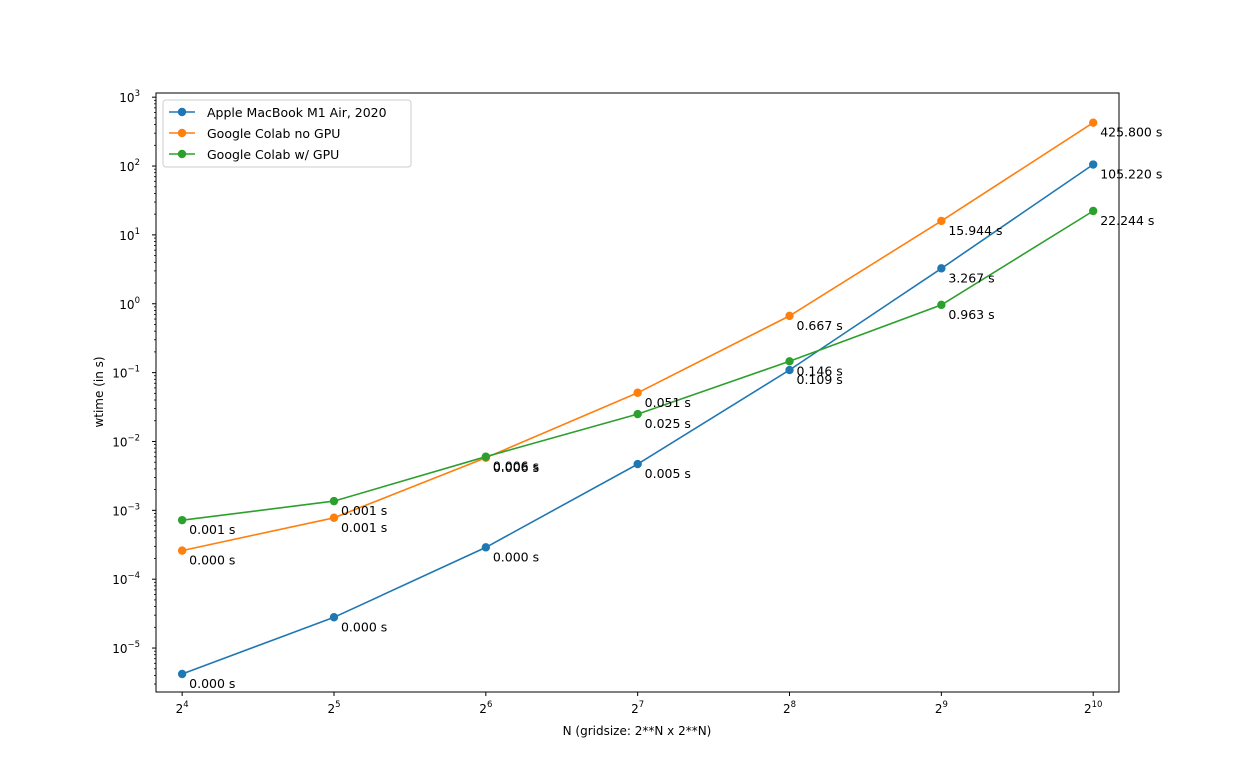 This screenshot has width=1244, height=777. Describe the element at coordinates (1127, 220) in the screenshot. I see `data-label: 22.244 s` at that location.